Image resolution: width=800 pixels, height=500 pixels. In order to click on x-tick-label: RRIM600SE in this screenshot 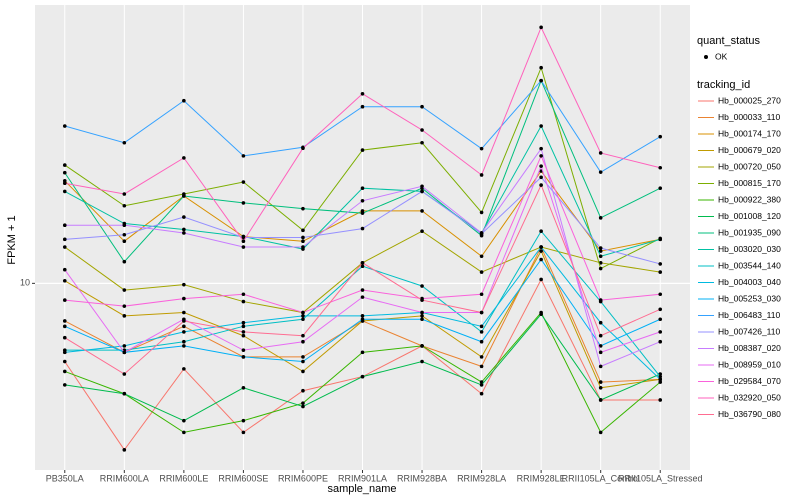, I will do `click(243, 478)`.